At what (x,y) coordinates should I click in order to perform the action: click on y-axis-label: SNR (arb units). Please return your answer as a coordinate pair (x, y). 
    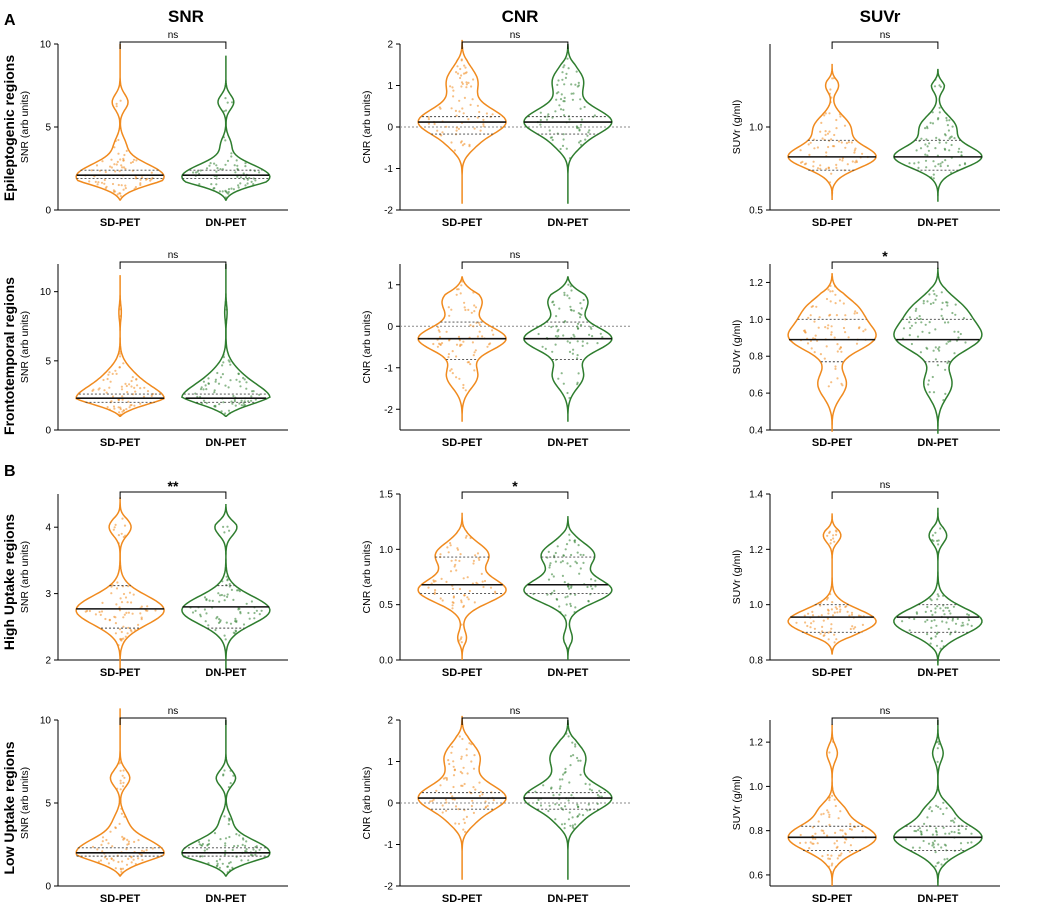
    Looking at the image, I should click on (25, 127).